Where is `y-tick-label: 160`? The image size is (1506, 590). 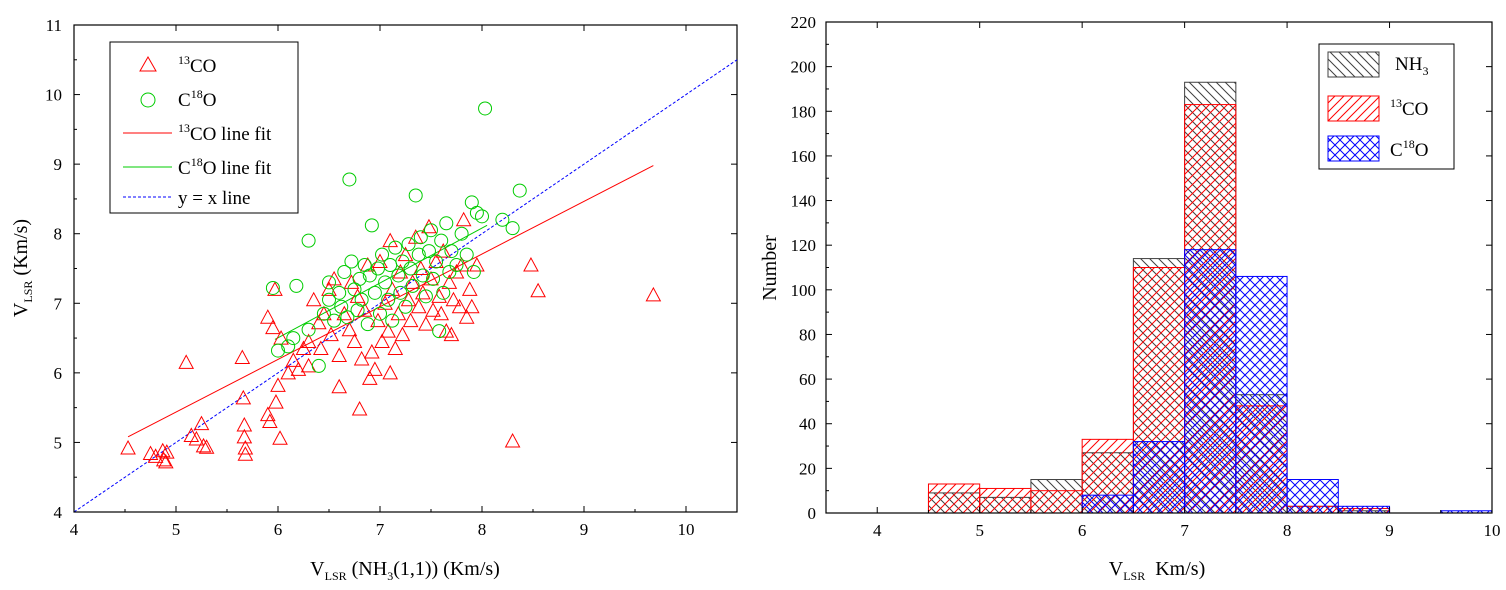
y-tick-label: 160 is located at coordinates (804, 156).